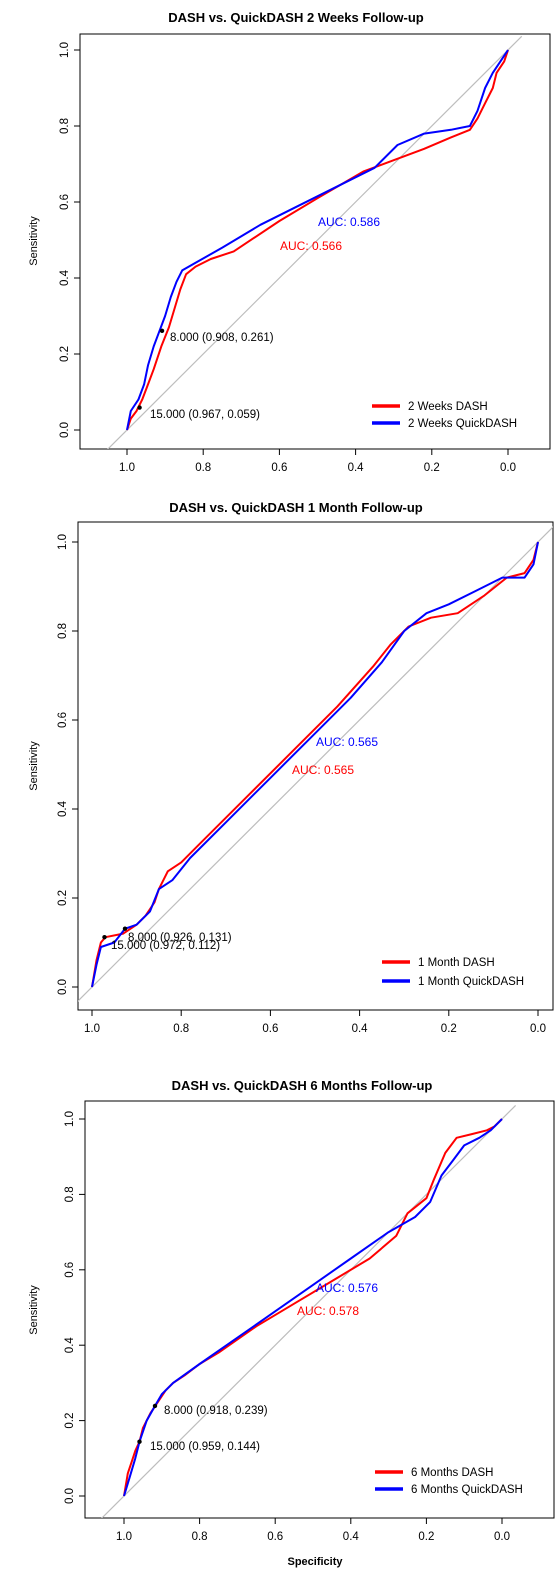  I want to click on auc-label-quickdash: AUC: 0.576, so click(347, 1288).